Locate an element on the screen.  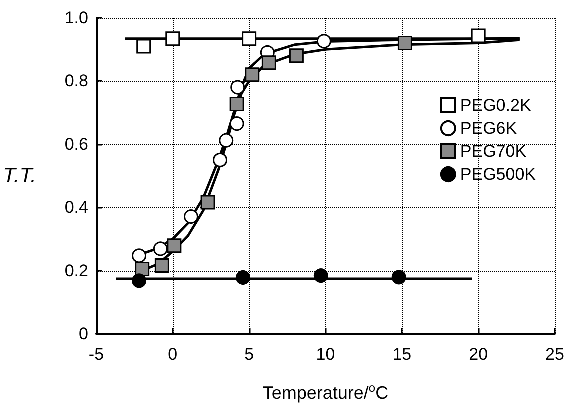
y-tick-label: 1.0 is located at coordinates (76, 18).